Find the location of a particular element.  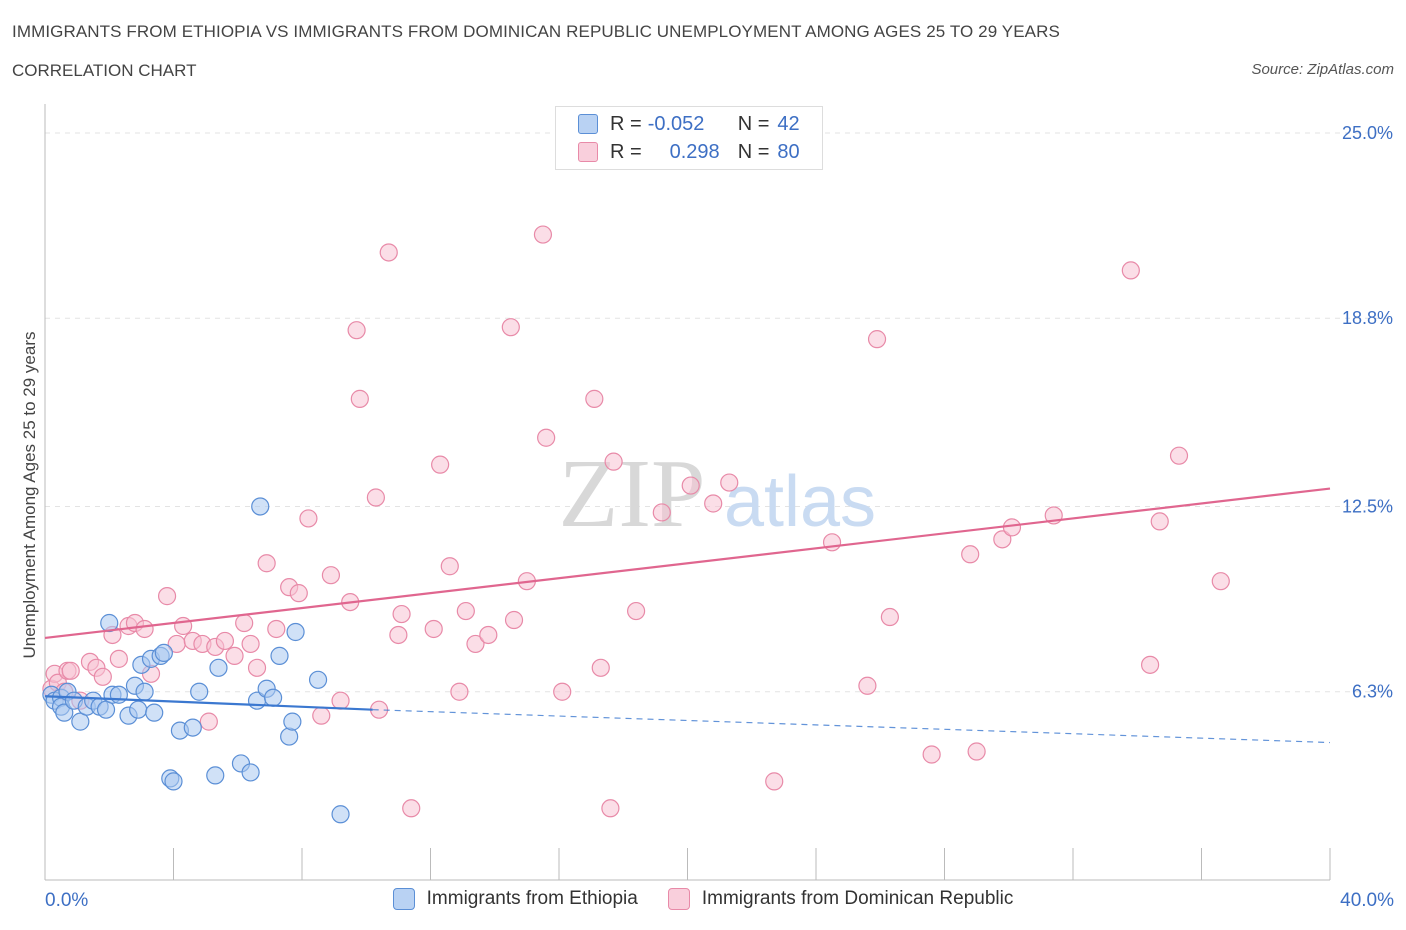

legend-item-dominican: Immigrants from Dominican Republic is located at coordinates (840, 899).